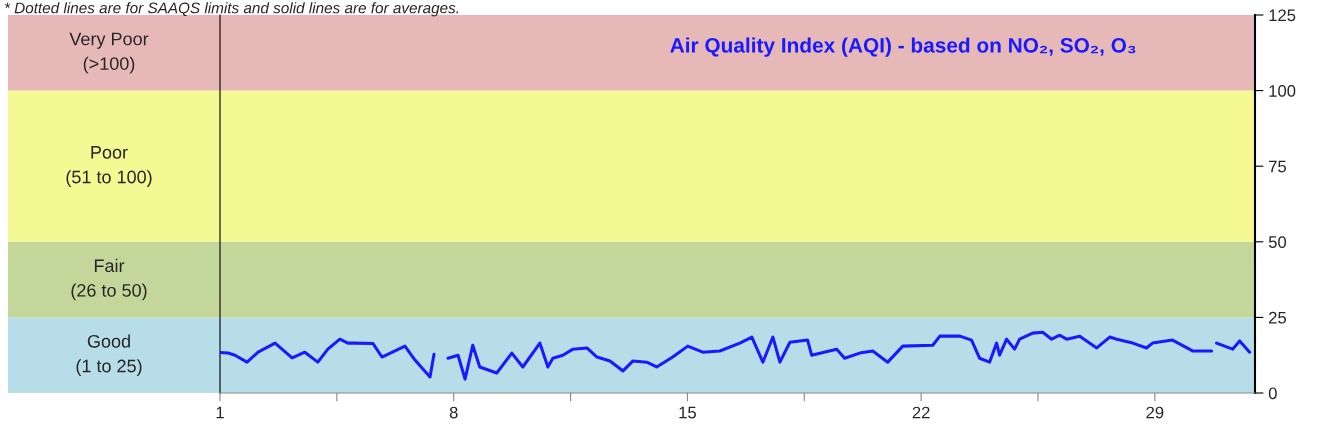 The width and height of the screenshot is (1327, 429). What do you see at coordinates (1155, 412) in the screenshot?
I see `x-tick-label: 29` at bounding box center [1155, 412].